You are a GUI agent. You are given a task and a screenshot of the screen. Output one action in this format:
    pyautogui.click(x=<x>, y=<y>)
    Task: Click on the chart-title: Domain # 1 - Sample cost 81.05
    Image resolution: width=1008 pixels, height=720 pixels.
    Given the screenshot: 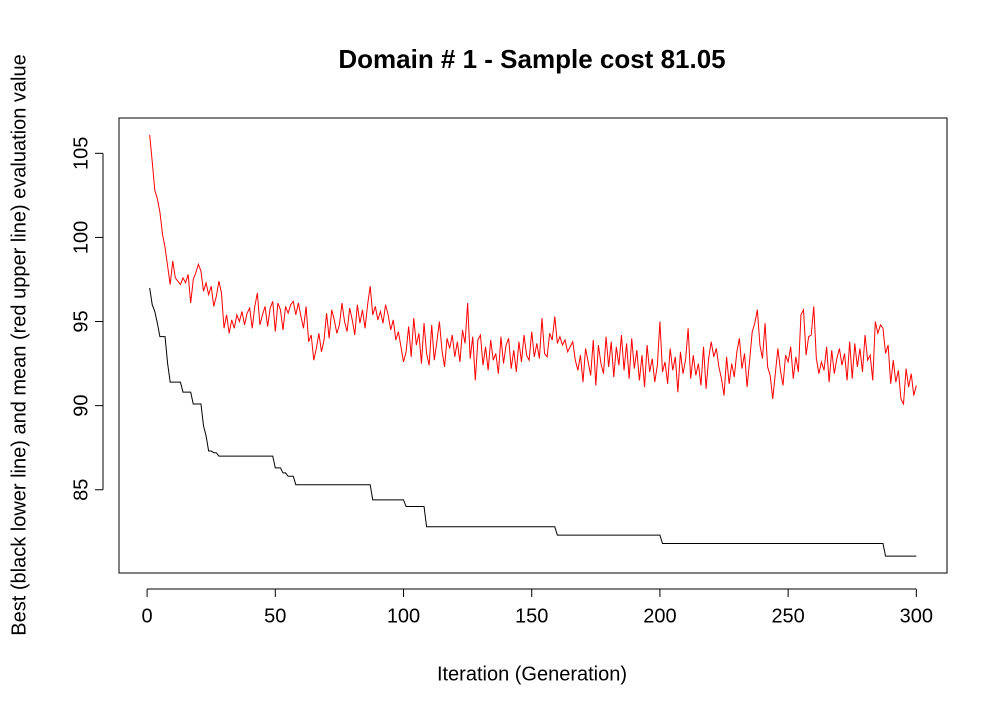 What is the action you would take?
    pyautogui.click(x=531, y=59)
    